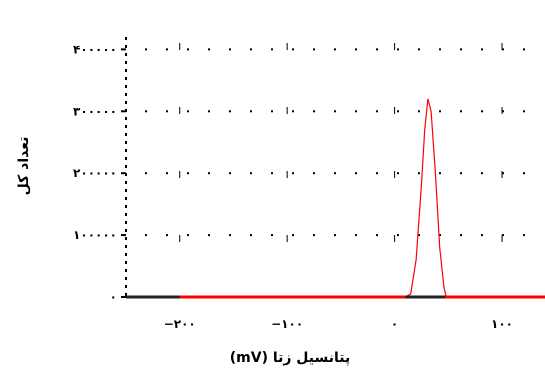 The height and width of the screenshot is (374, 545). What do you see at coordinates (95, 49) in the screenshot?
I see `y-tick-label-4: ۴۰۰۰۰۰` at bounding box center [95, 49].